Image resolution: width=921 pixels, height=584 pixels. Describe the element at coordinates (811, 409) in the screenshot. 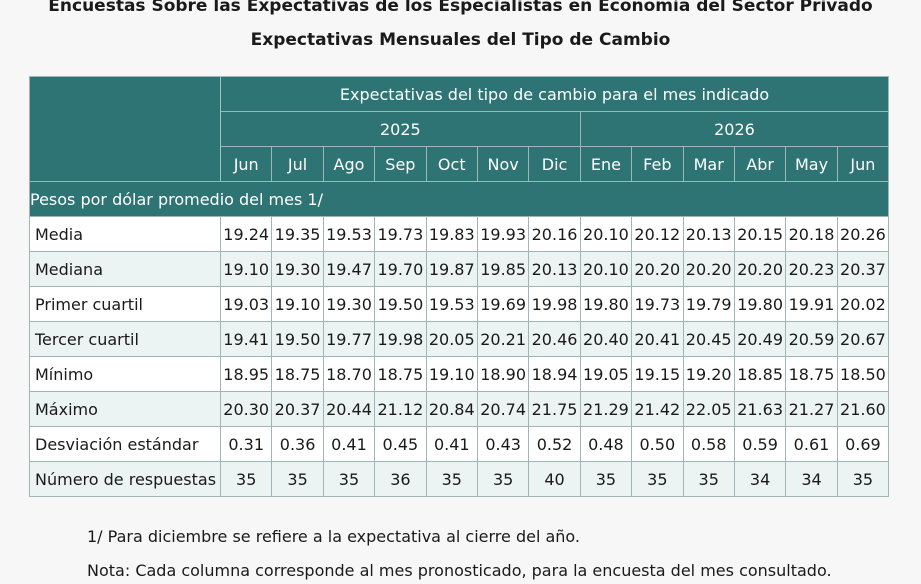

I see `table-cell: 21.27` at that location.